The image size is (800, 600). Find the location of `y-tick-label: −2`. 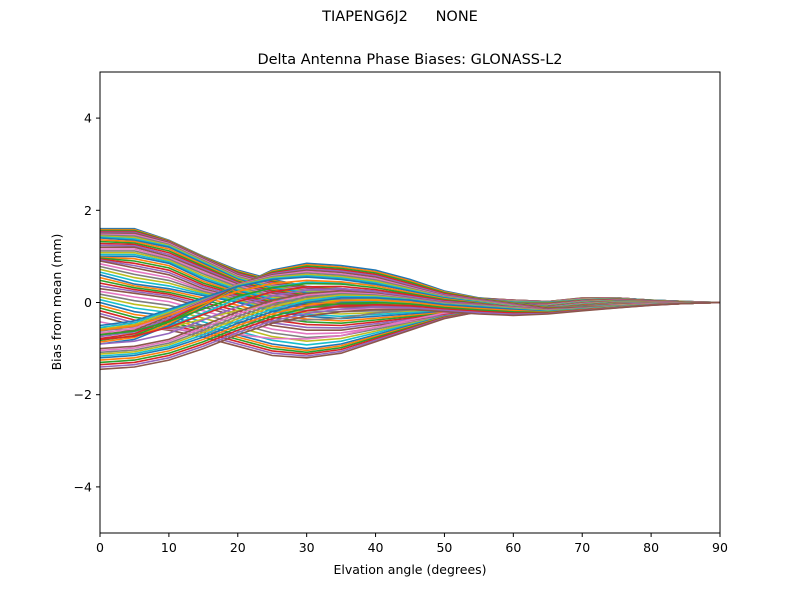

y-tick-label: −2 is located at coordinates (83, 394).